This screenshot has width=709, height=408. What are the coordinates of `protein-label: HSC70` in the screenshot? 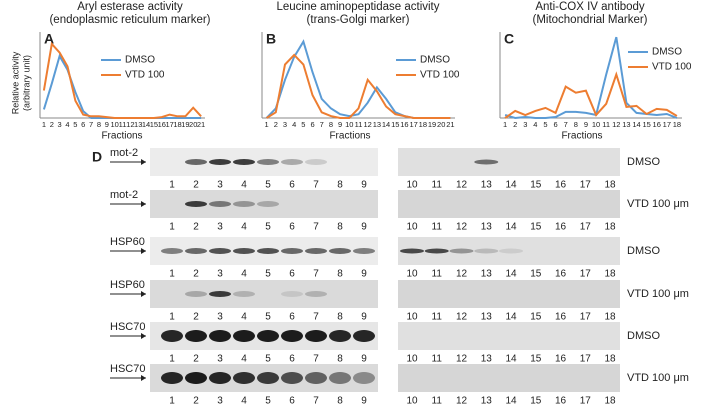 It's located at (127, 369).